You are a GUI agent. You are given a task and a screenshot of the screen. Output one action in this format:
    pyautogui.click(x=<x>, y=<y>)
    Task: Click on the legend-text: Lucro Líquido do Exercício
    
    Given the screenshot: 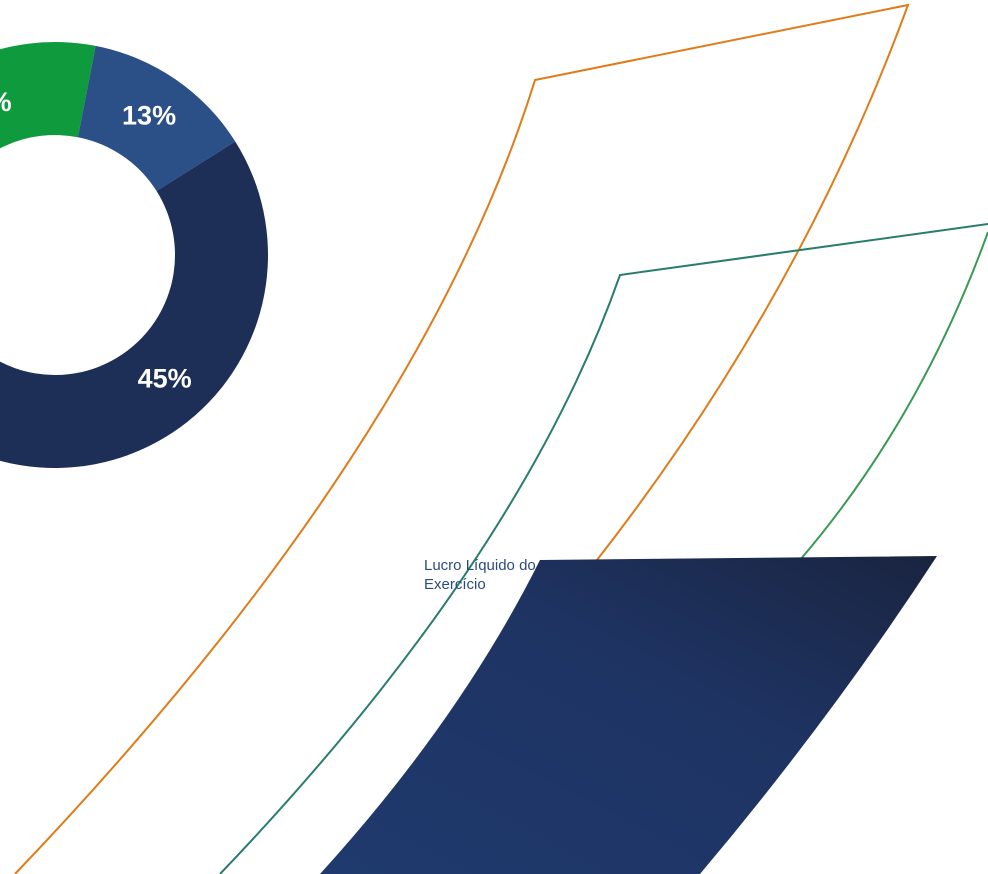 What is the action you would take?
    pyautogui.click(x=480, y=575)
    